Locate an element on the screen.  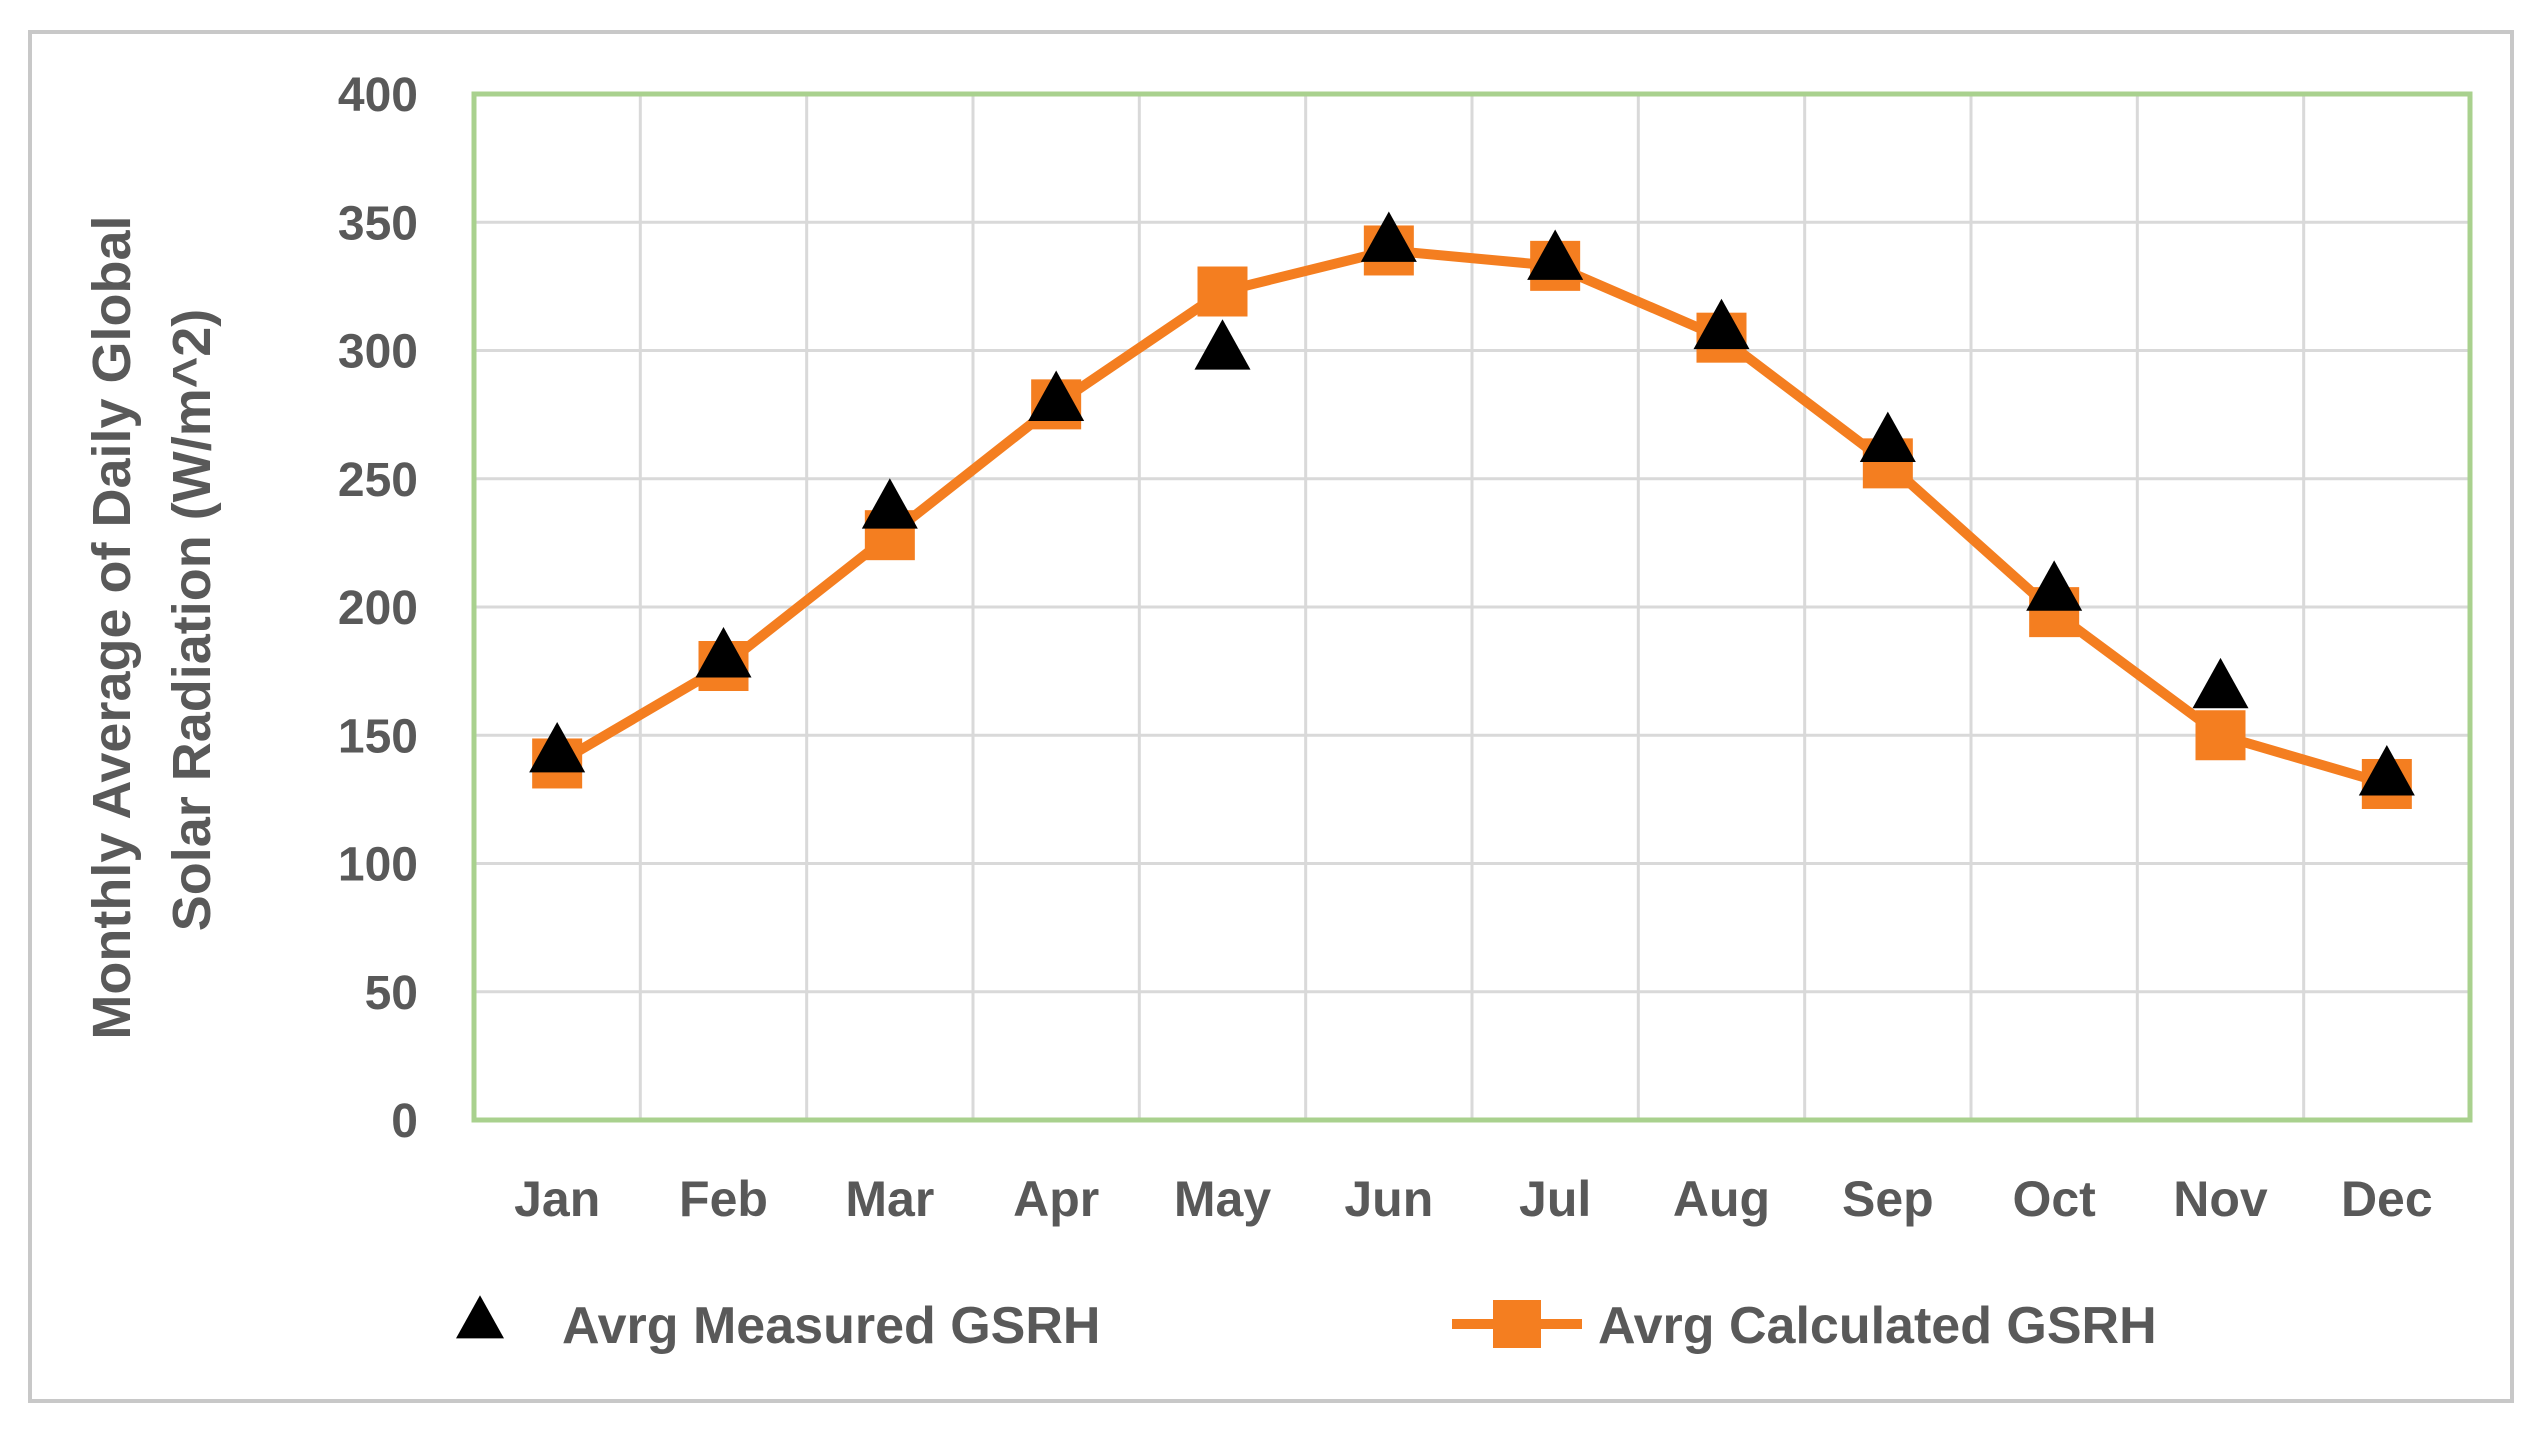
legend-item-calculated: Avrg Calculated GSRH is located at coordinates (1804, 1326).